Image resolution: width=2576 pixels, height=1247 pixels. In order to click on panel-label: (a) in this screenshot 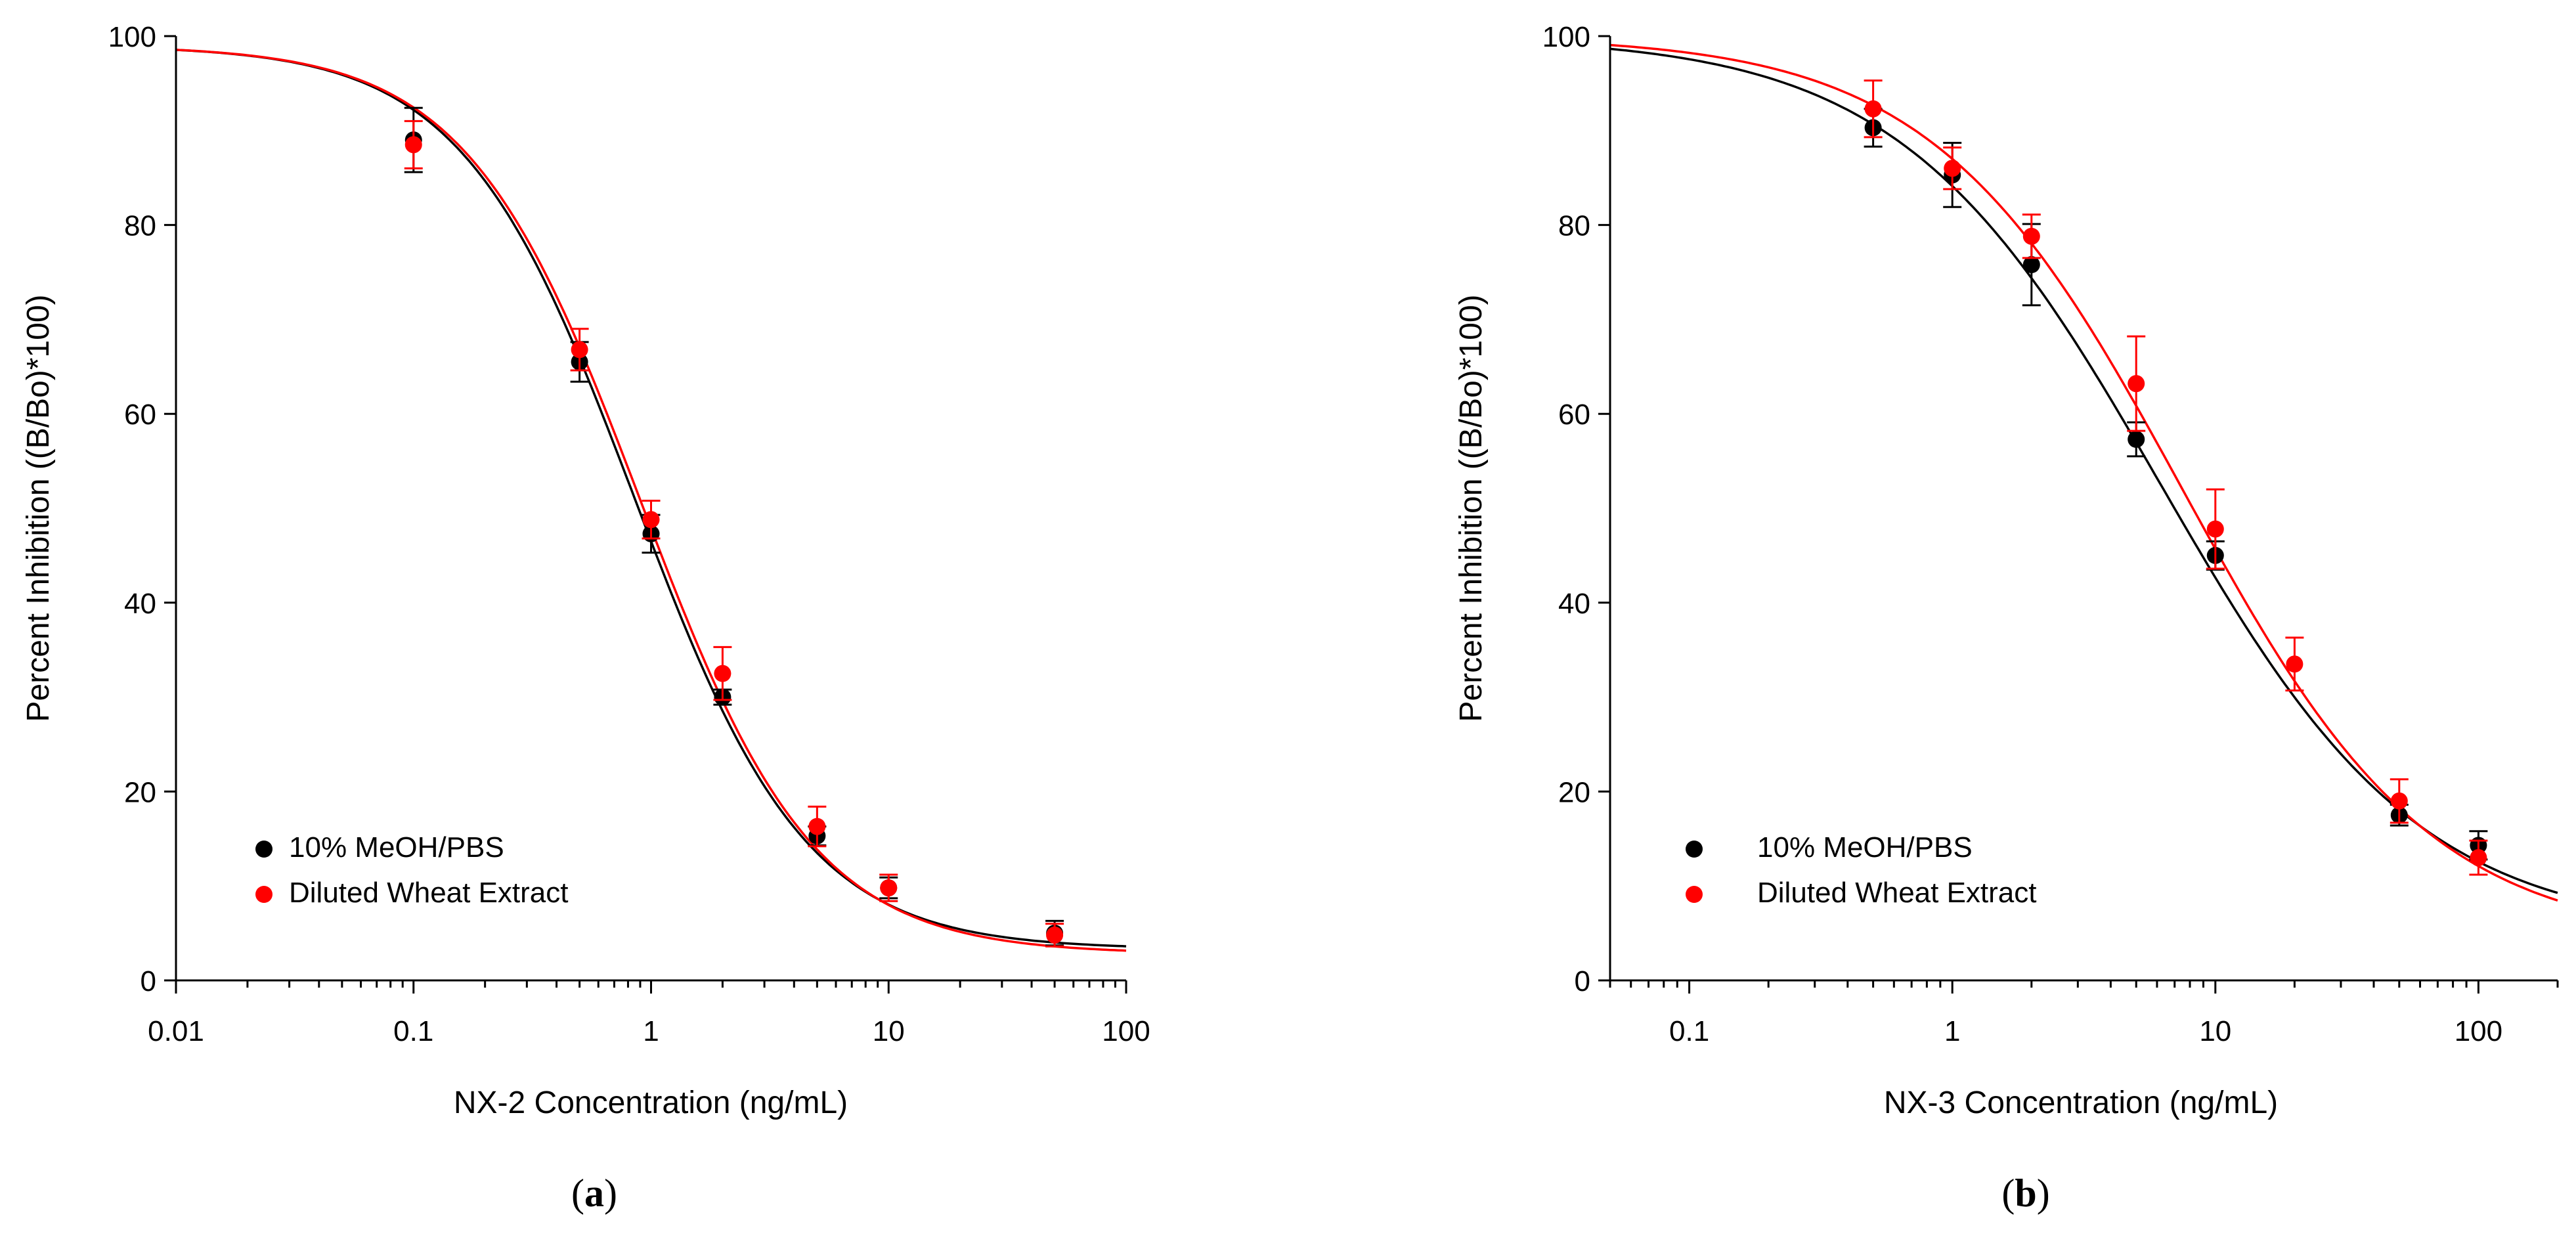, I will do `click(594, 1193)`.